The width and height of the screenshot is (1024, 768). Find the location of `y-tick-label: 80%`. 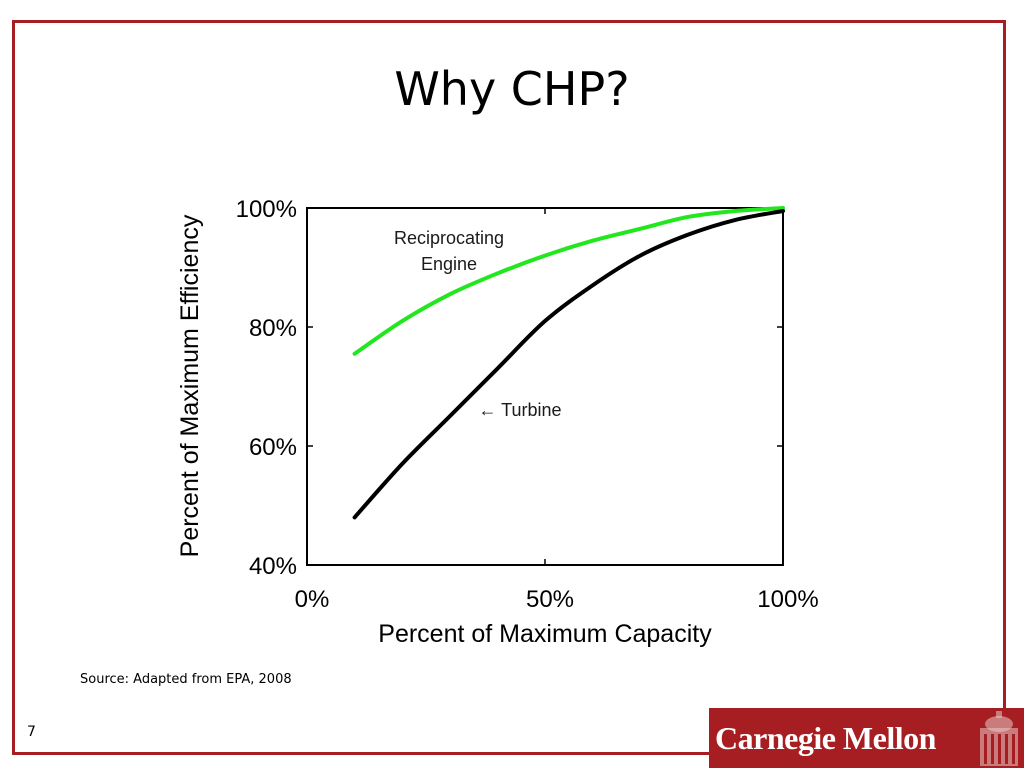

y-tick-label: 80% is located at coordinates (273, 328).